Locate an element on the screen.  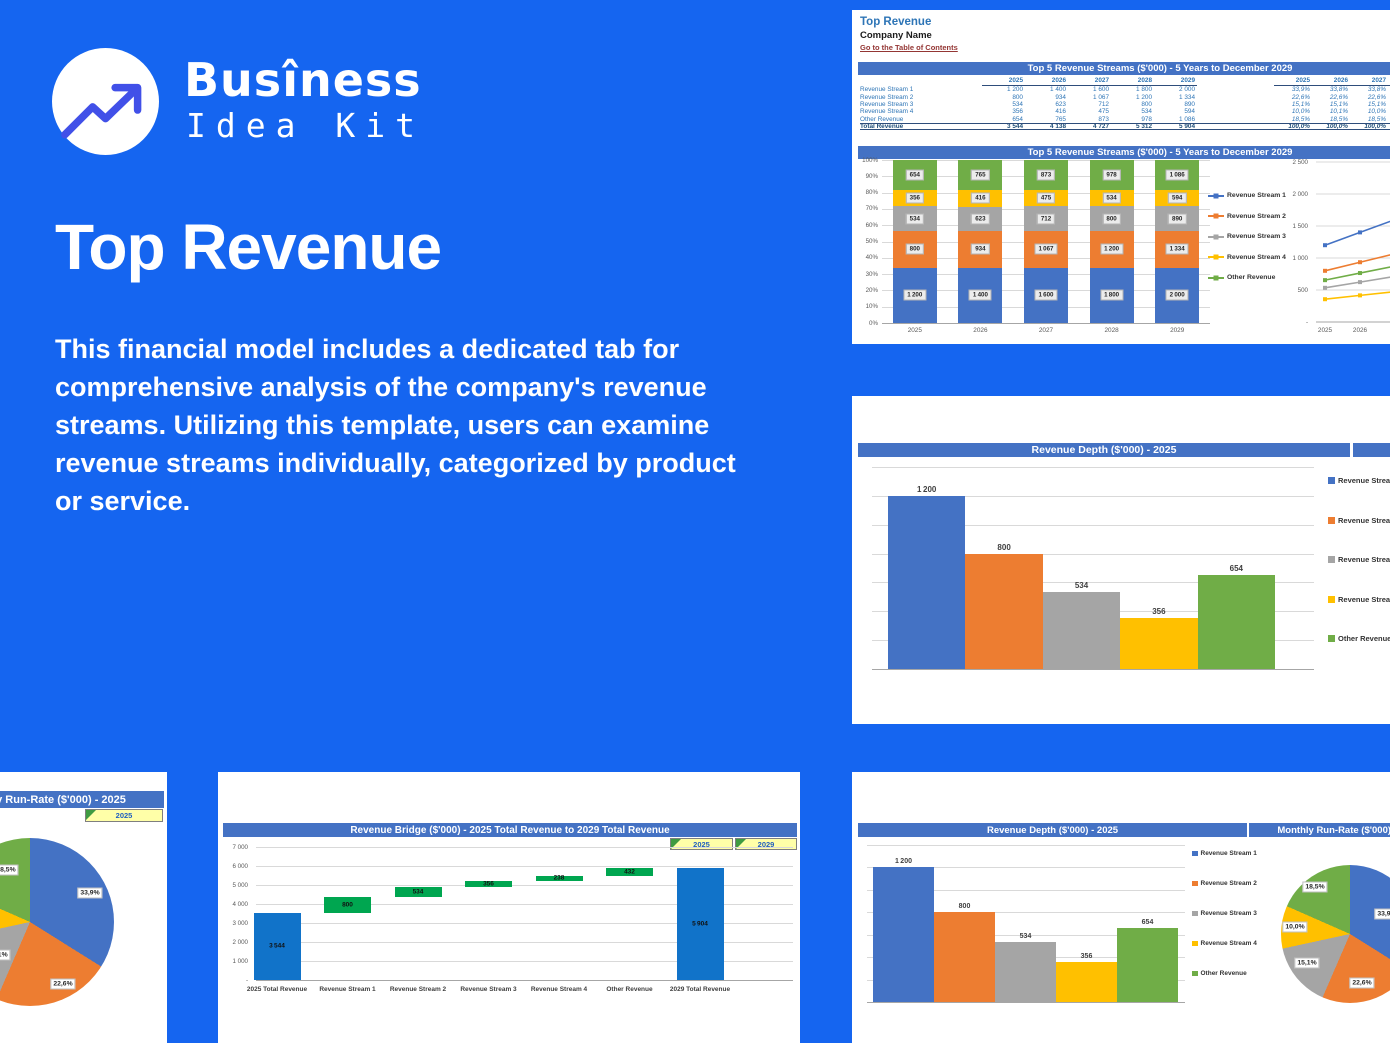
brand-wordmark-line1: Busîness is located at coordinates (303, 80).